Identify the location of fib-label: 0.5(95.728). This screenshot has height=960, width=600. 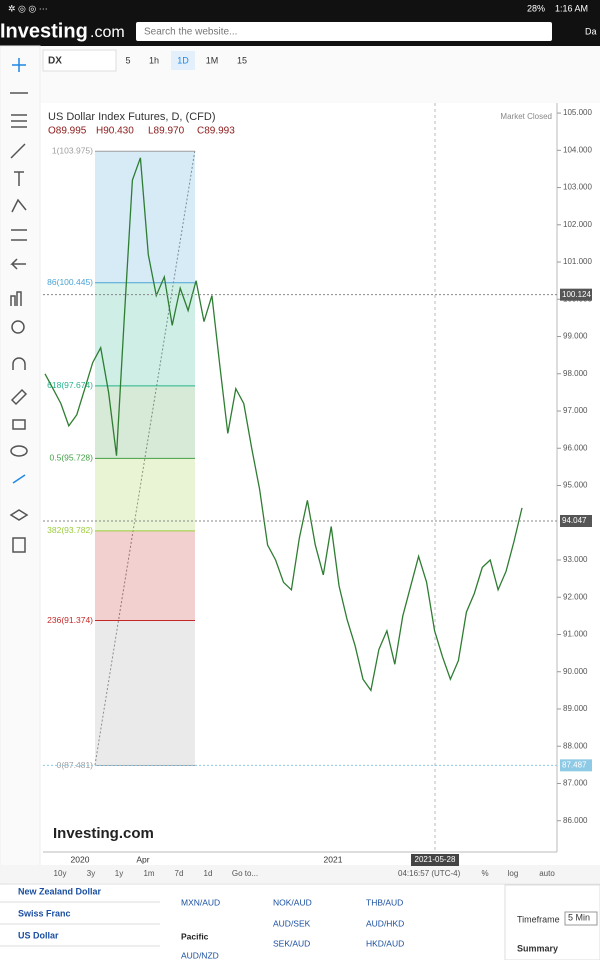
(72, 458).